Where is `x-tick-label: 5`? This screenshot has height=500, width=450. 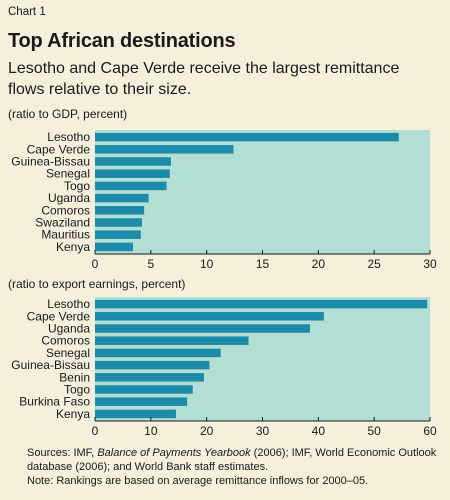 x-tick-label: 5 is located at coordinates (150, 264).